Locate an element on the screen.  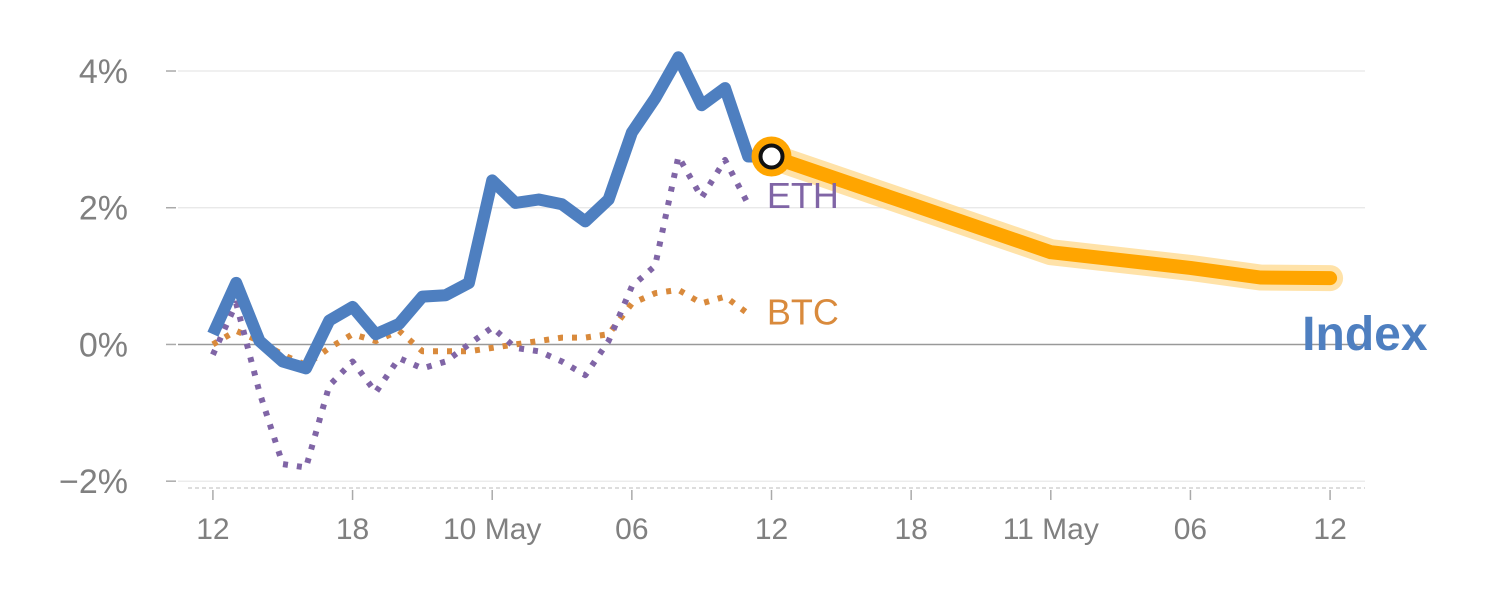
index-series-label: Index is located at coordinates (1365, 334).